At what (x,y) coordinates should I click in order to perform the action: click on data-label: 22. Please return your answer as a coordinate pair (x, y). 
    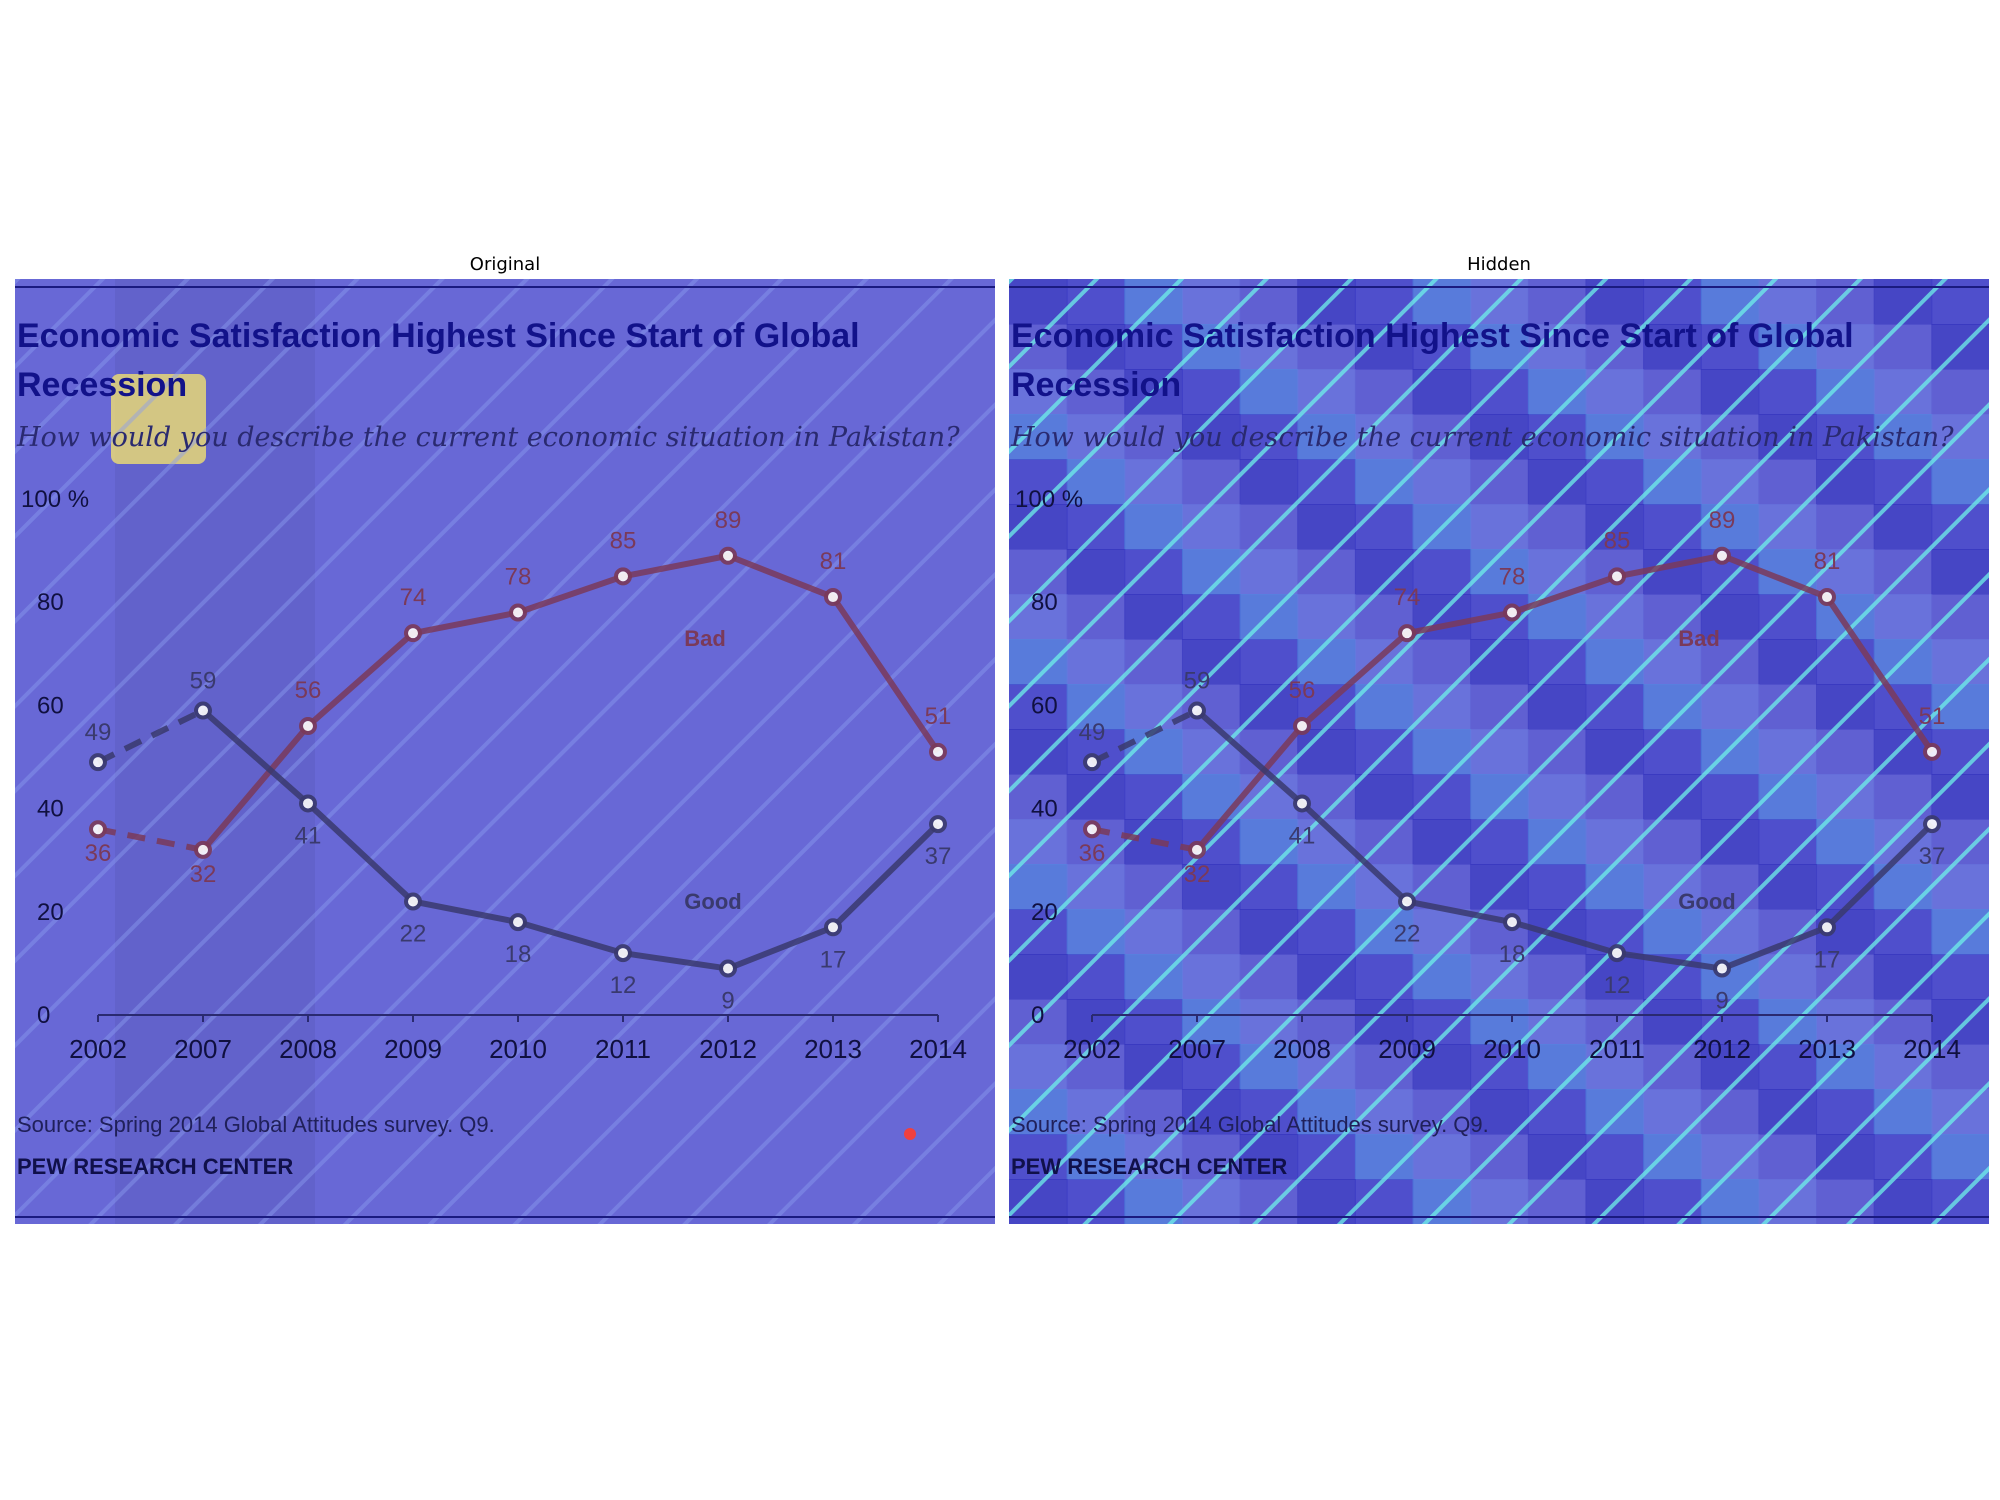
    Looking at the image, I should click on (413, 933).